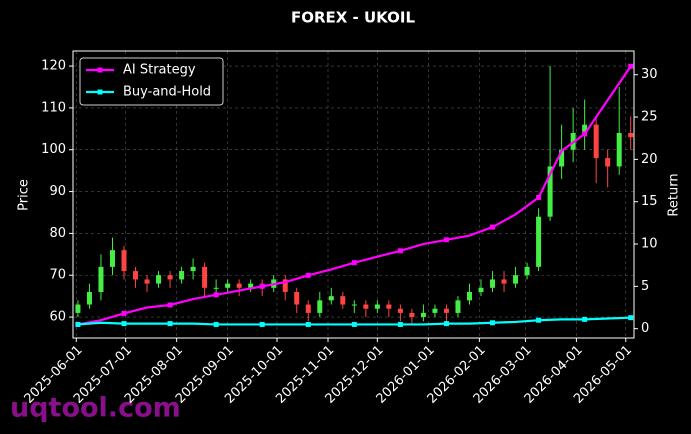  I want to click on legend-label: Buy-and-Hold, so click(167, 92).